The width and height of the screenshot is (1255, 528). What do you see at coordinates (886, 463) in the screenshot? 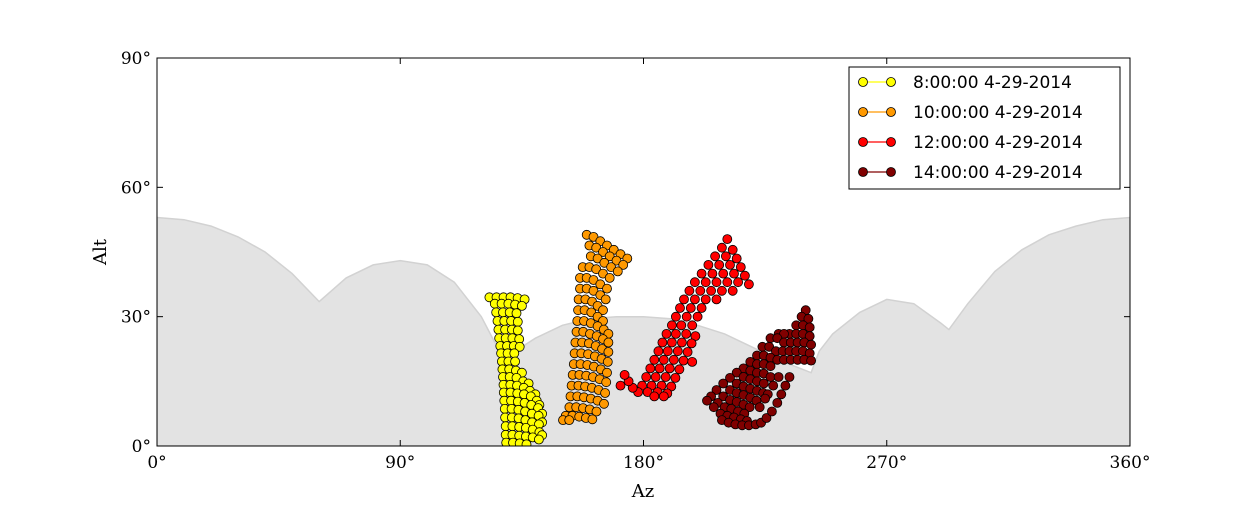
I see `x-tick-label: 270°` at bounding box center [886, 463].